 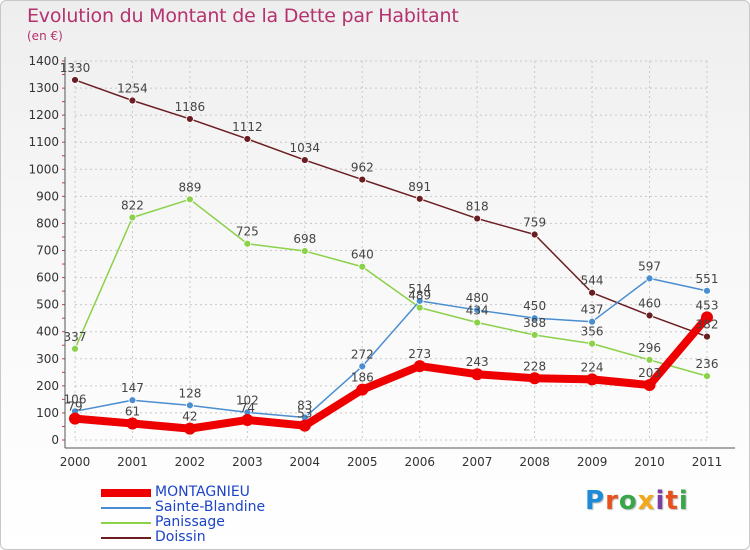 I want to click on data-label-panissage: 356, so click(x=592, y=332).